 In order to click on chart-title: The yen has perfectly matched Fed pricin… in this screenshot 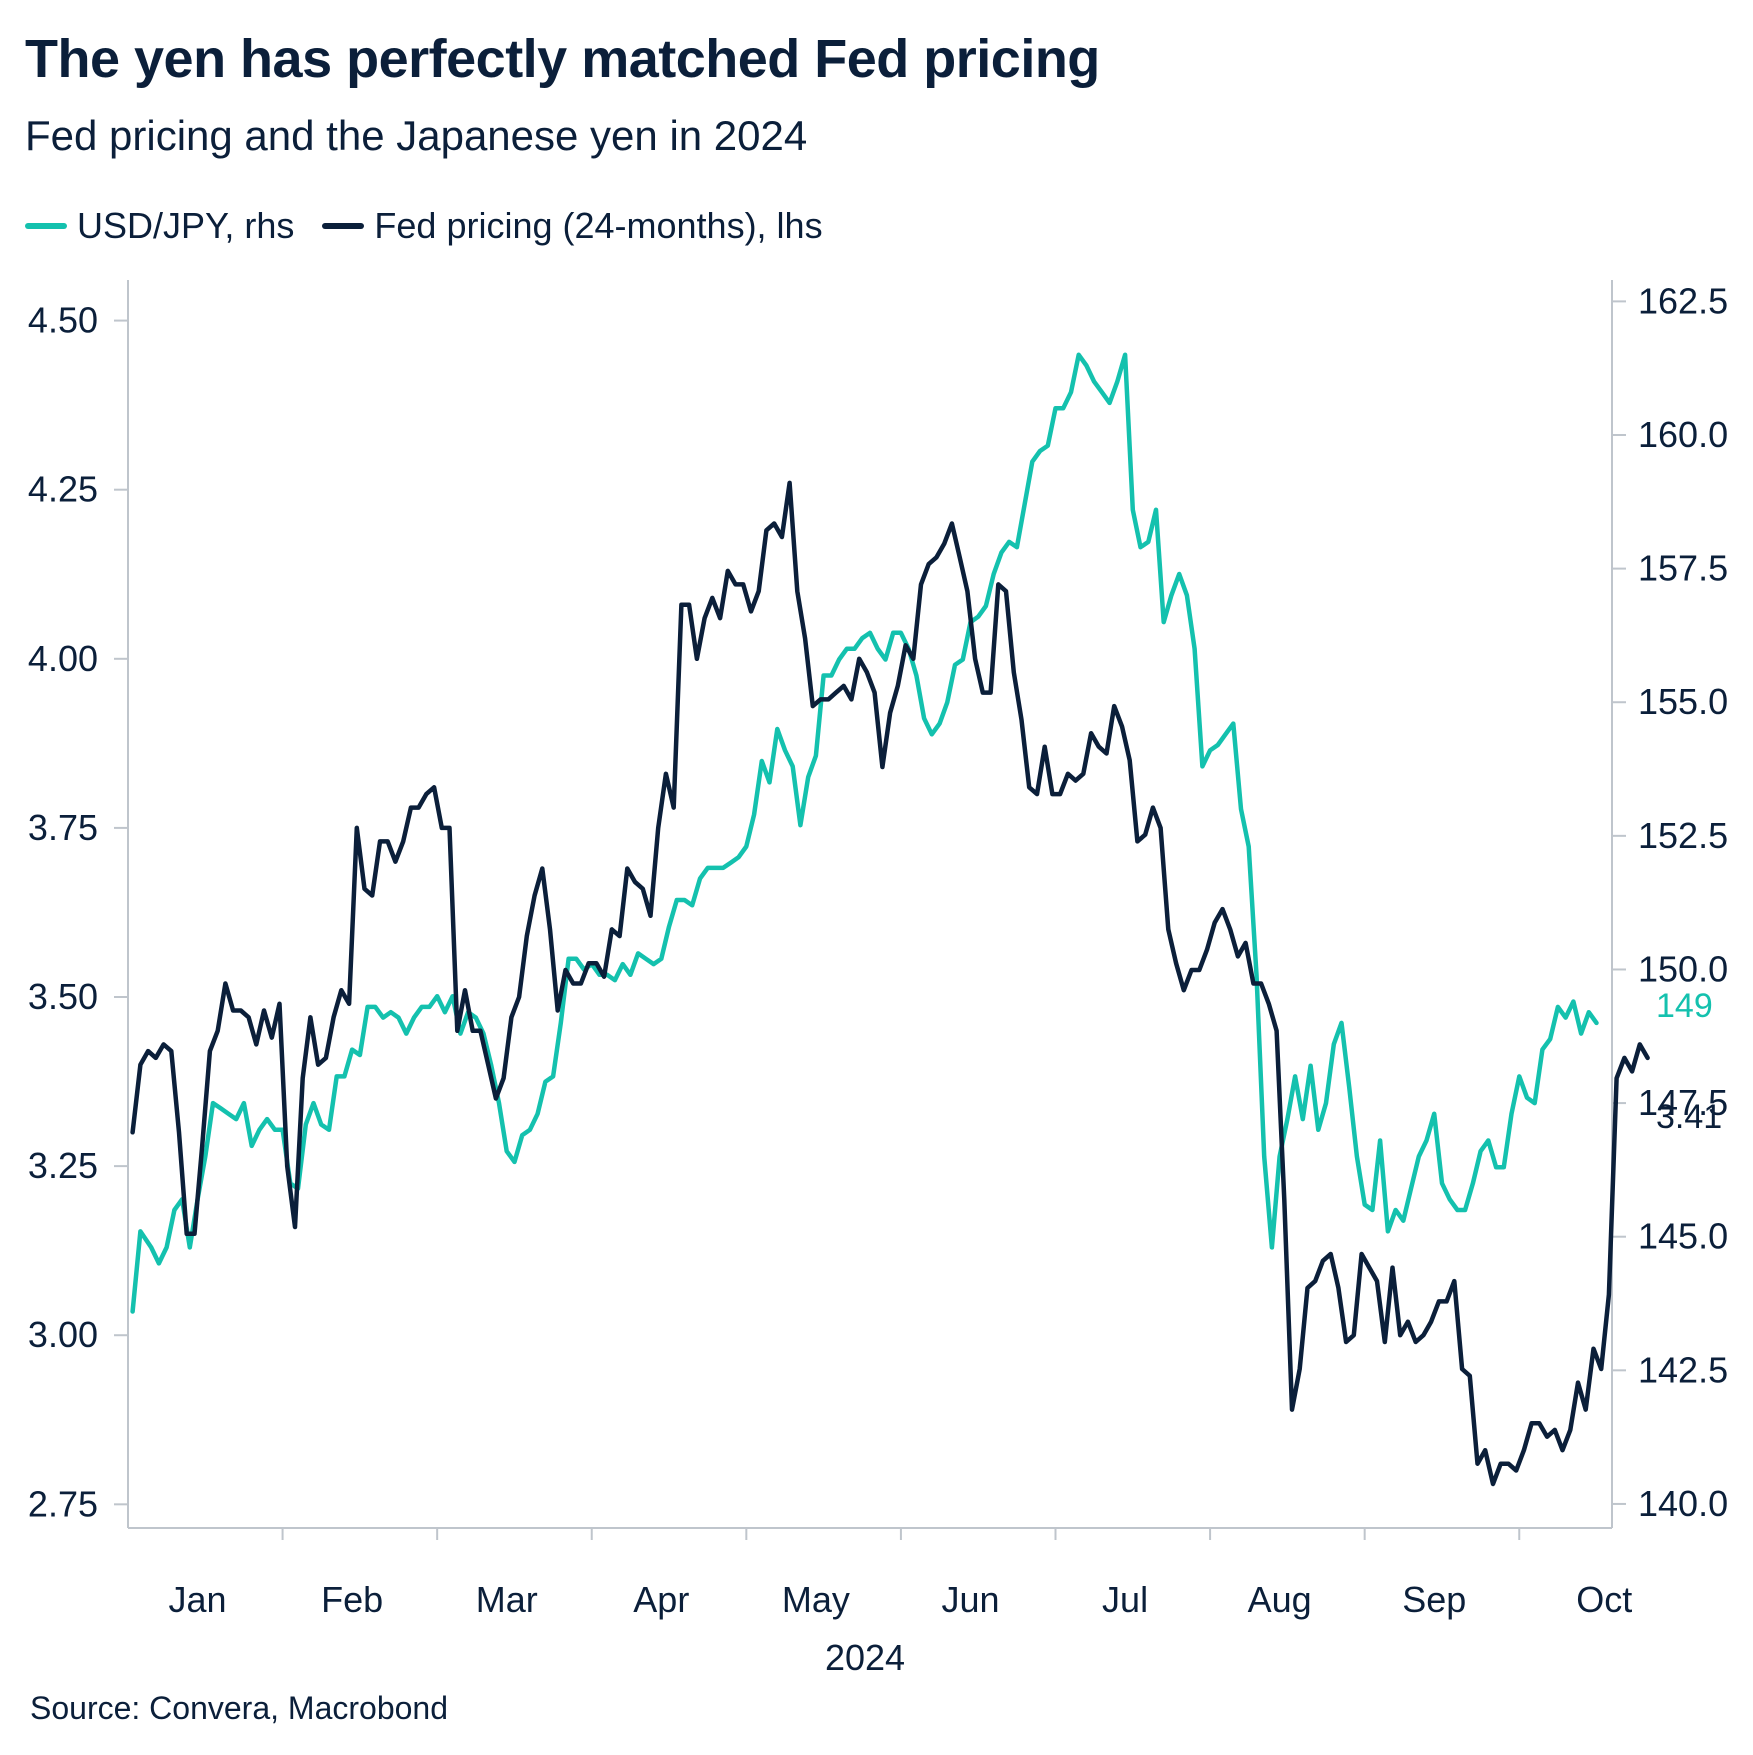, I will do `click(562, 59)`.